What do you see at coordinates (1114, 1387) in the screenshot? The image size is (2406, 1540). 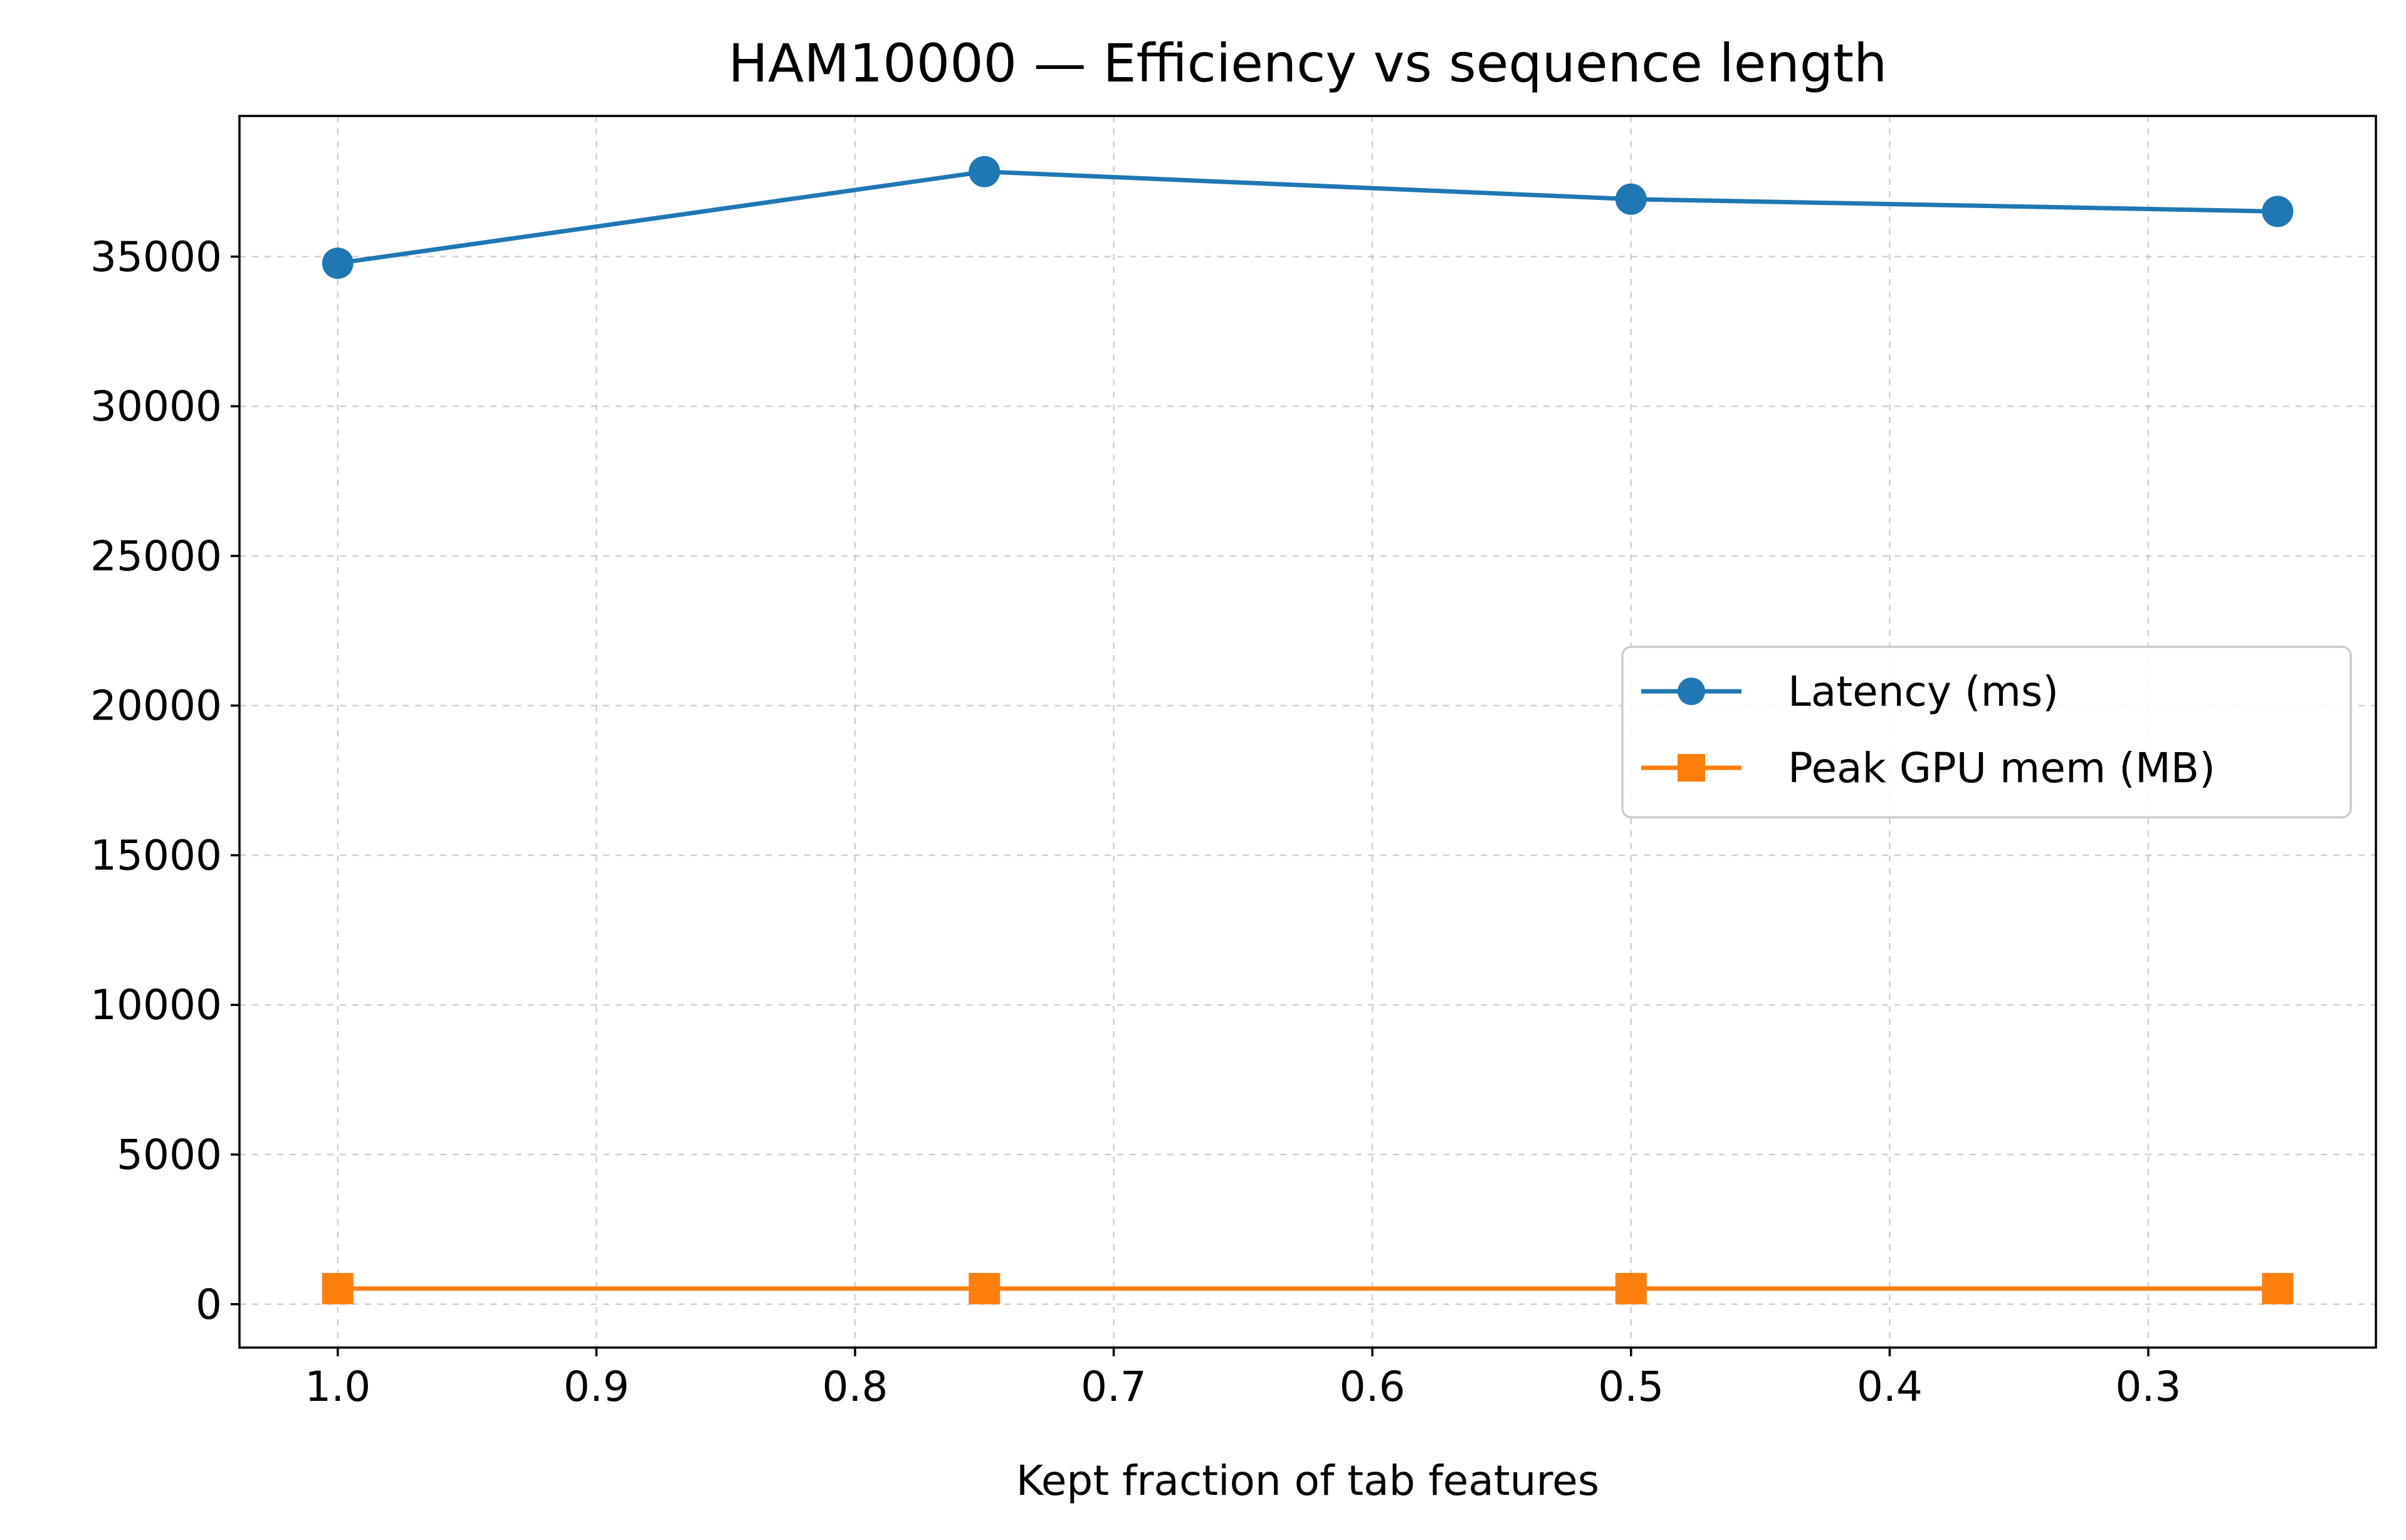 I see `x-tick-label: 0.7` at bounding box center [1114, 1387].